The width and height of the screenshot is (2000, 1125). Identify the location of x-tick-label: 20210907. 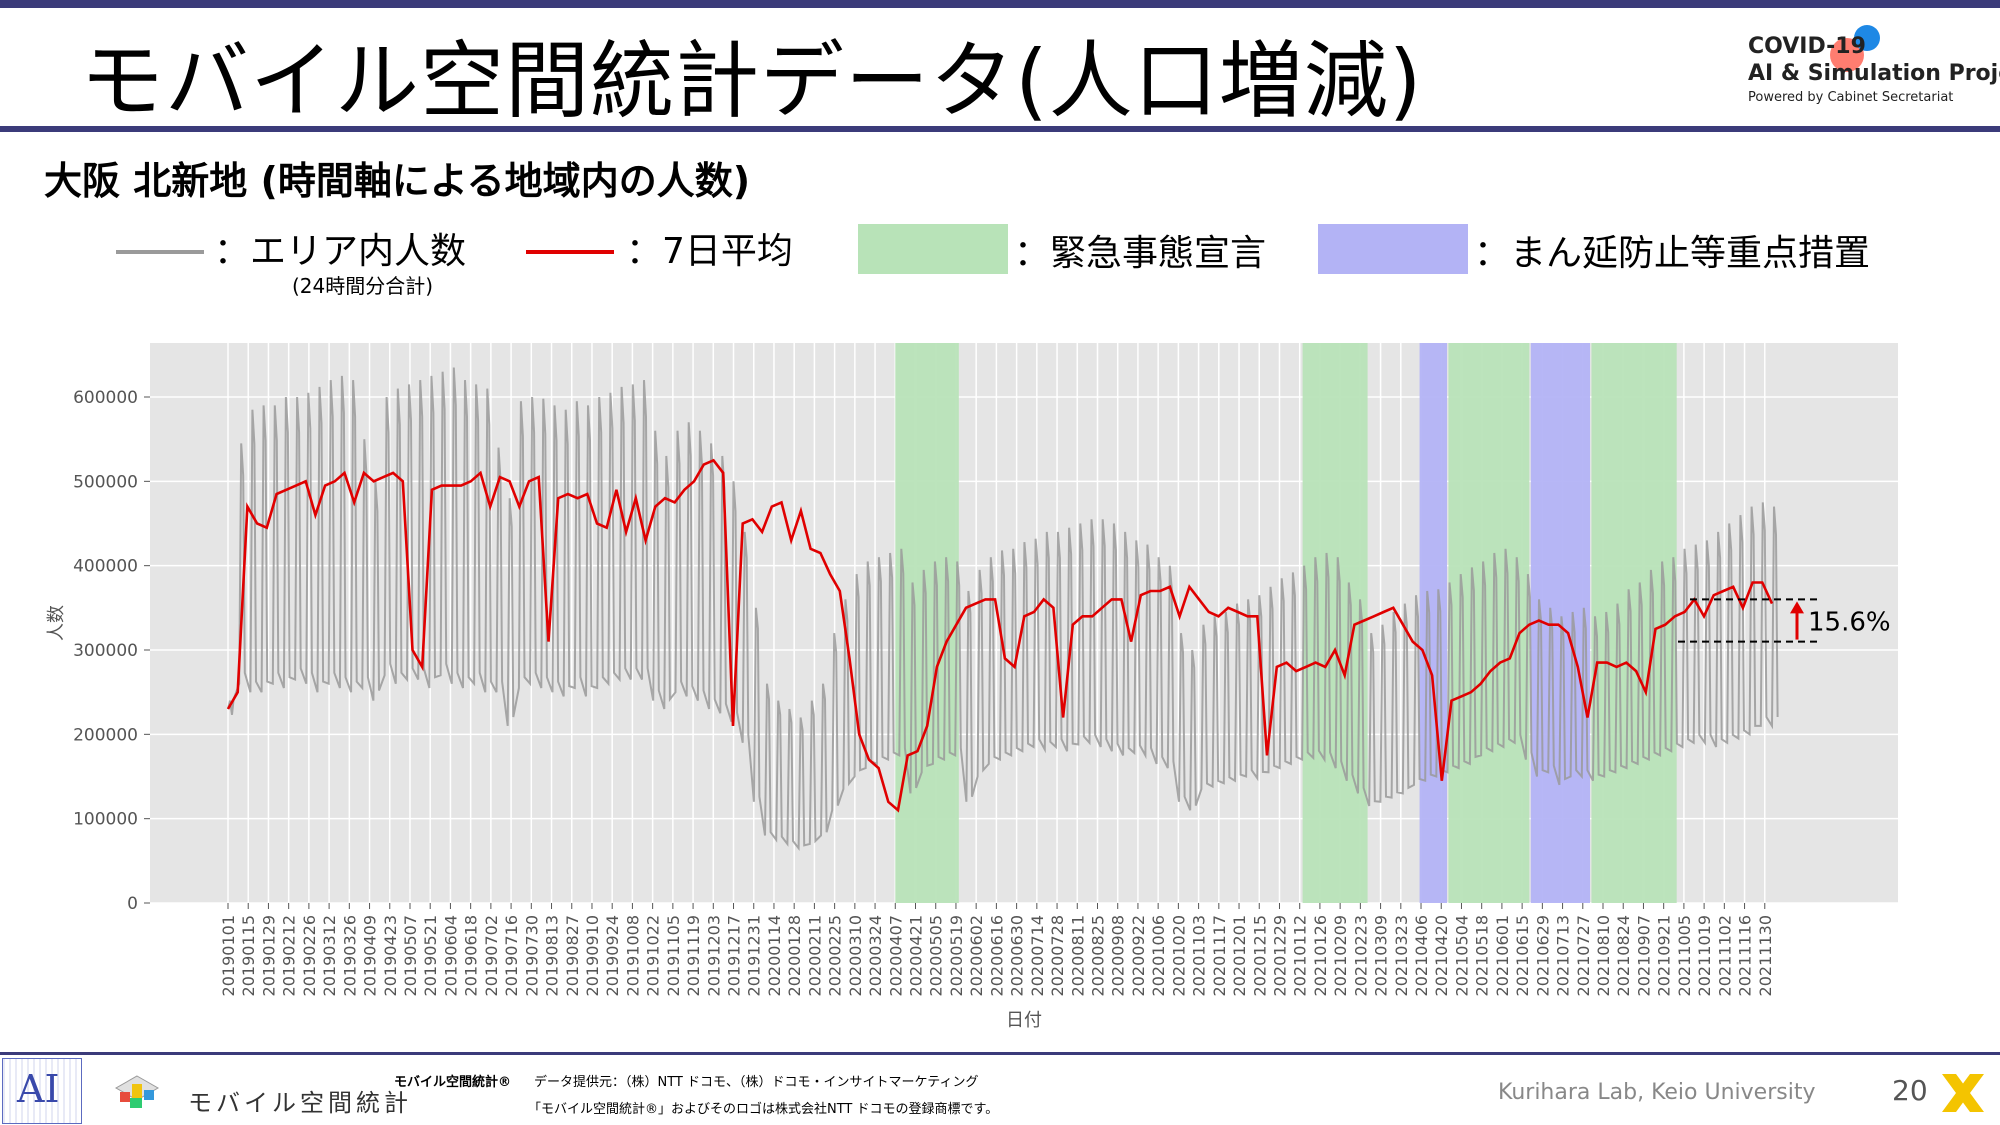
(1643, 955).